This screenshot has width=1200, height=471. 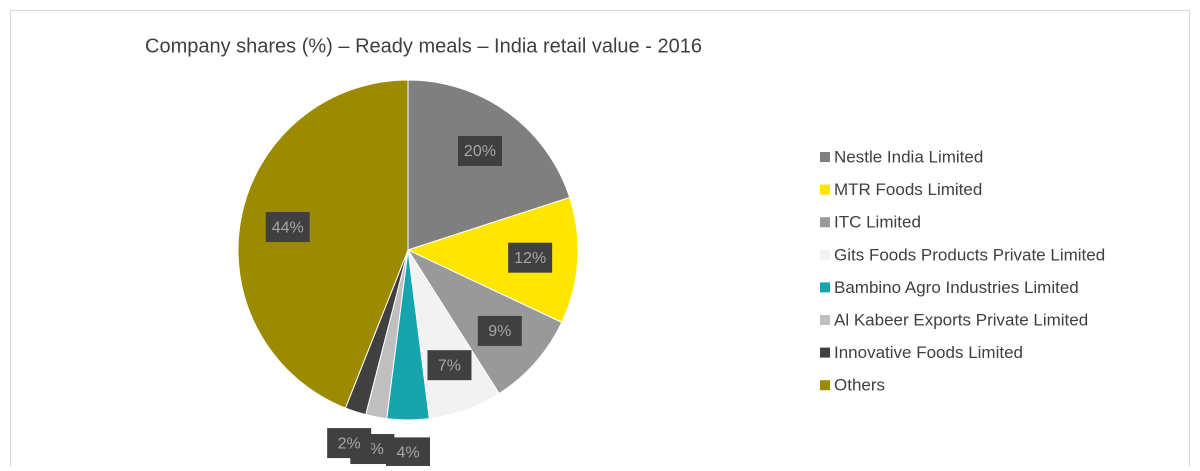 I want to click on data-label: 9%, so click(x=499, y=331).